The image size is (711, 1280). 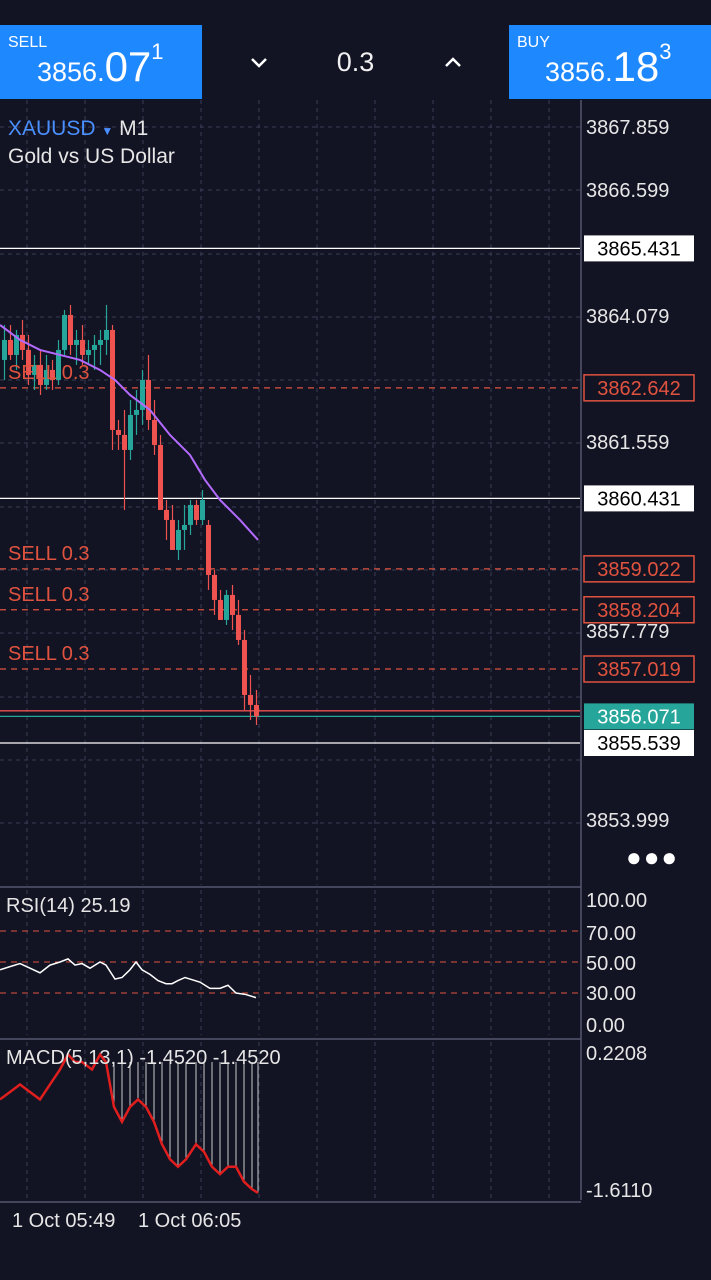 I want to click on order-labels: SELL 0.3 SELL 0.3 SELL 0.3 SELL 0.3, so click(x=49, y=513).